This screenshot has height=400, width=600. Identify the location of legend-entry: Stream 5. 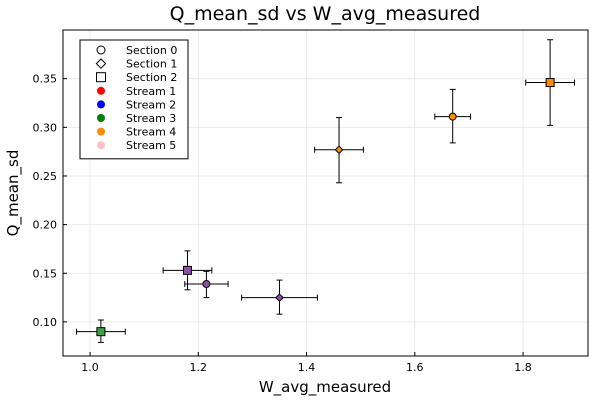
(136, 145).